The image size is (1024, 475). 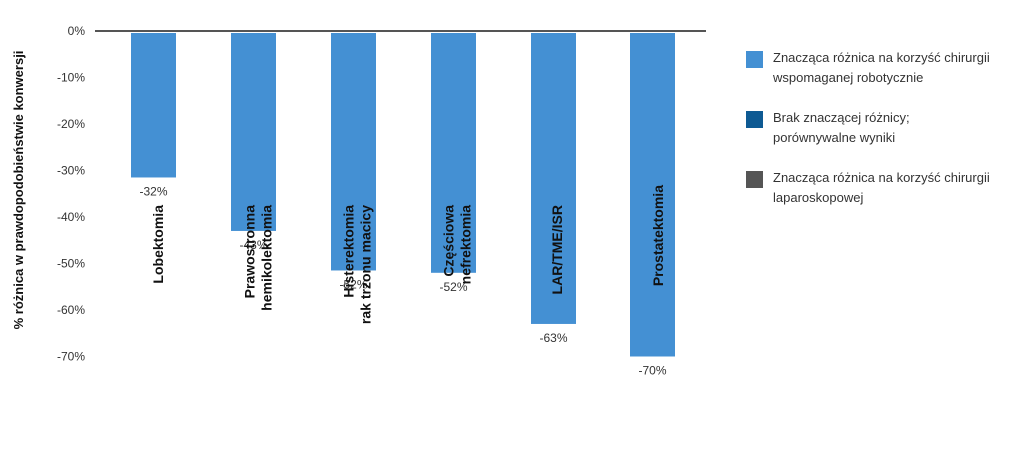 What do you see at coordinates (71, 171) in the screenshot?
I see `y-tick-label: -30%` at bounding box center [71, 171].